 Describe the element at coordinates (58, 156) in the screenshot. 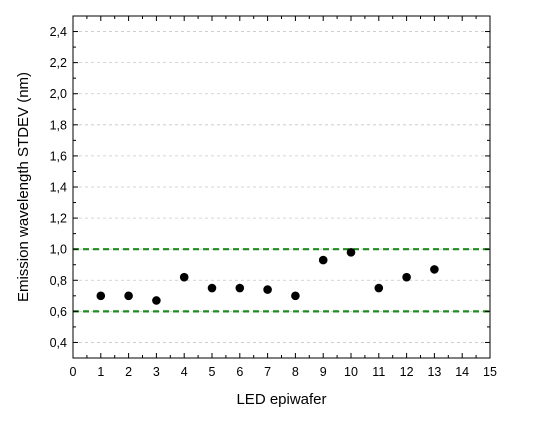

I see `y-tick-label: 1,6` at that location.